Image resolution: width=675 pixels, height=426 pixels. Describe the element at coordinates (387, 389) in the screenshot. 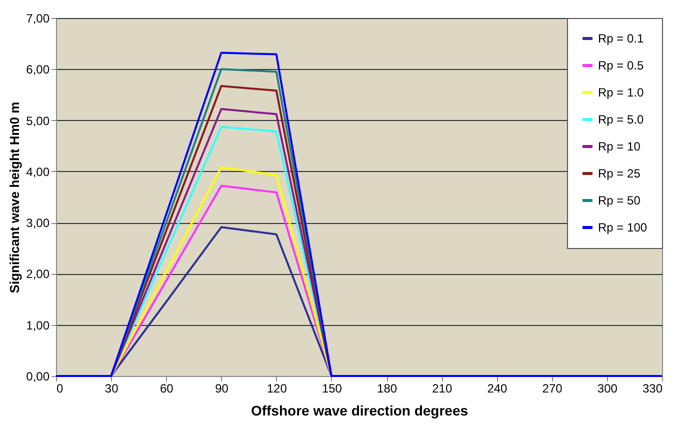

I see `x-tick-label: 180` at that location.